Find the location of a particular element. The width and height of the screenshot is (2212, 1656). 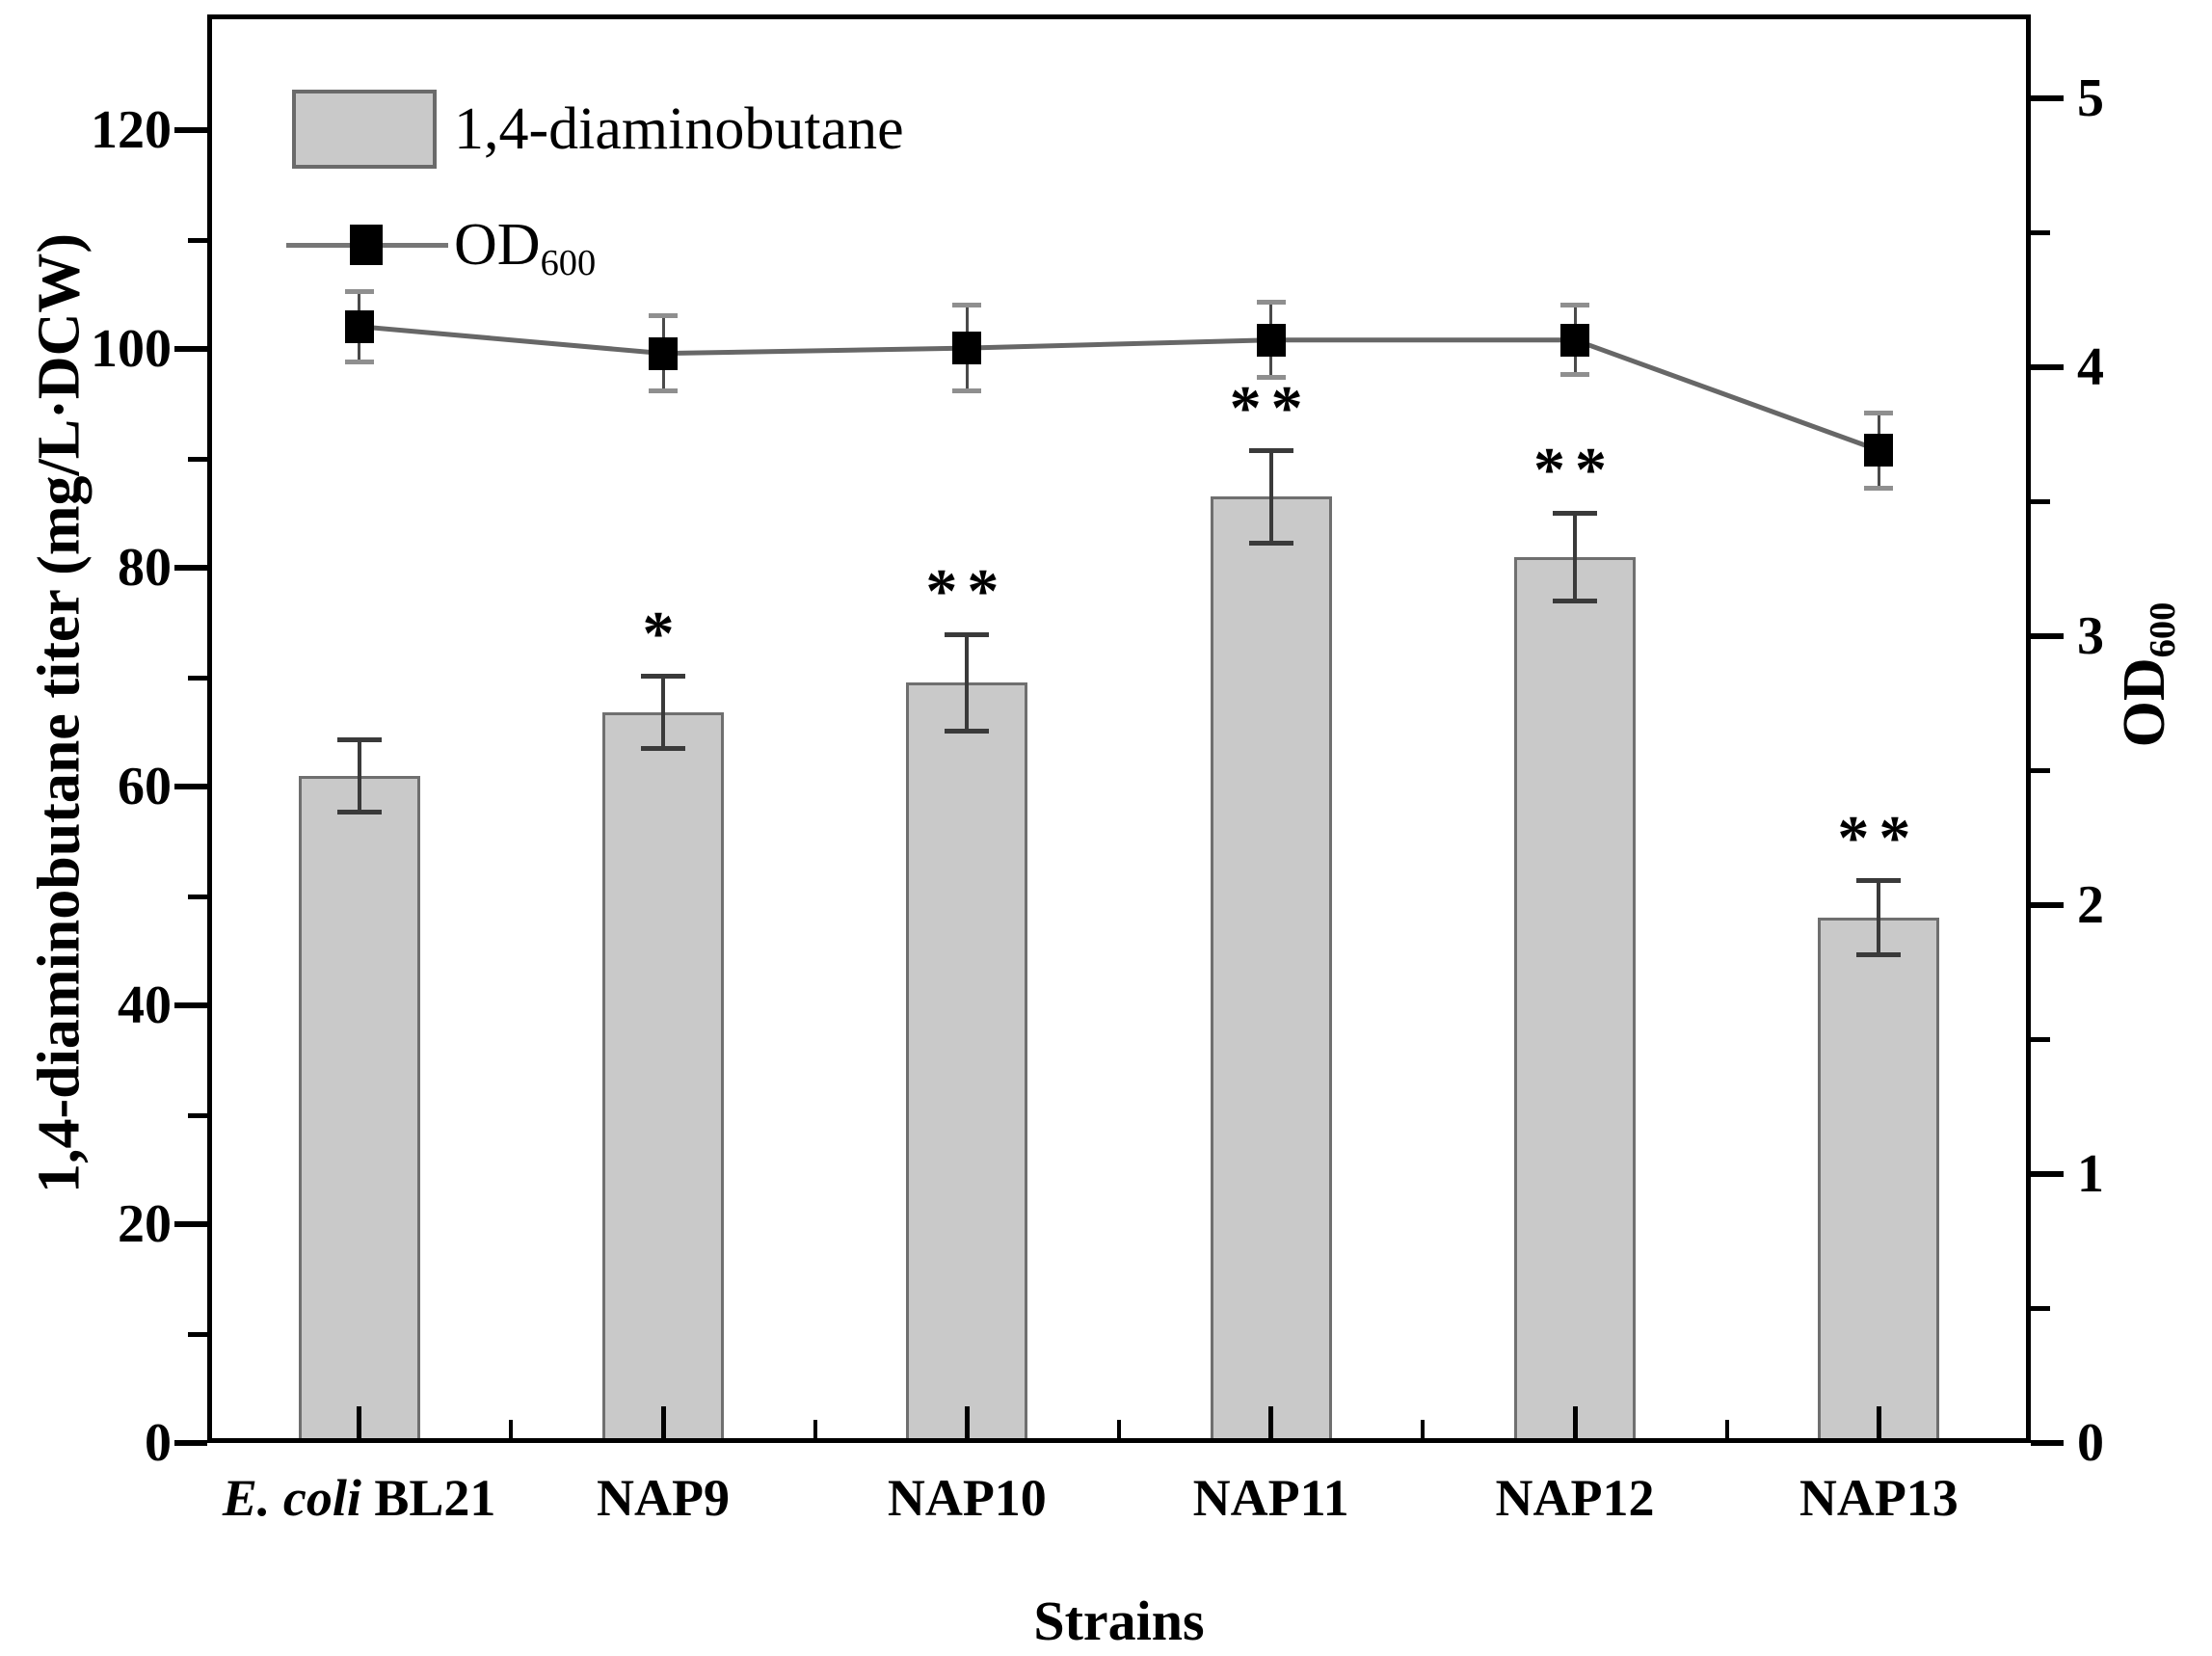

x-axis-title: Strains is located at coordinates (1119, 1620).